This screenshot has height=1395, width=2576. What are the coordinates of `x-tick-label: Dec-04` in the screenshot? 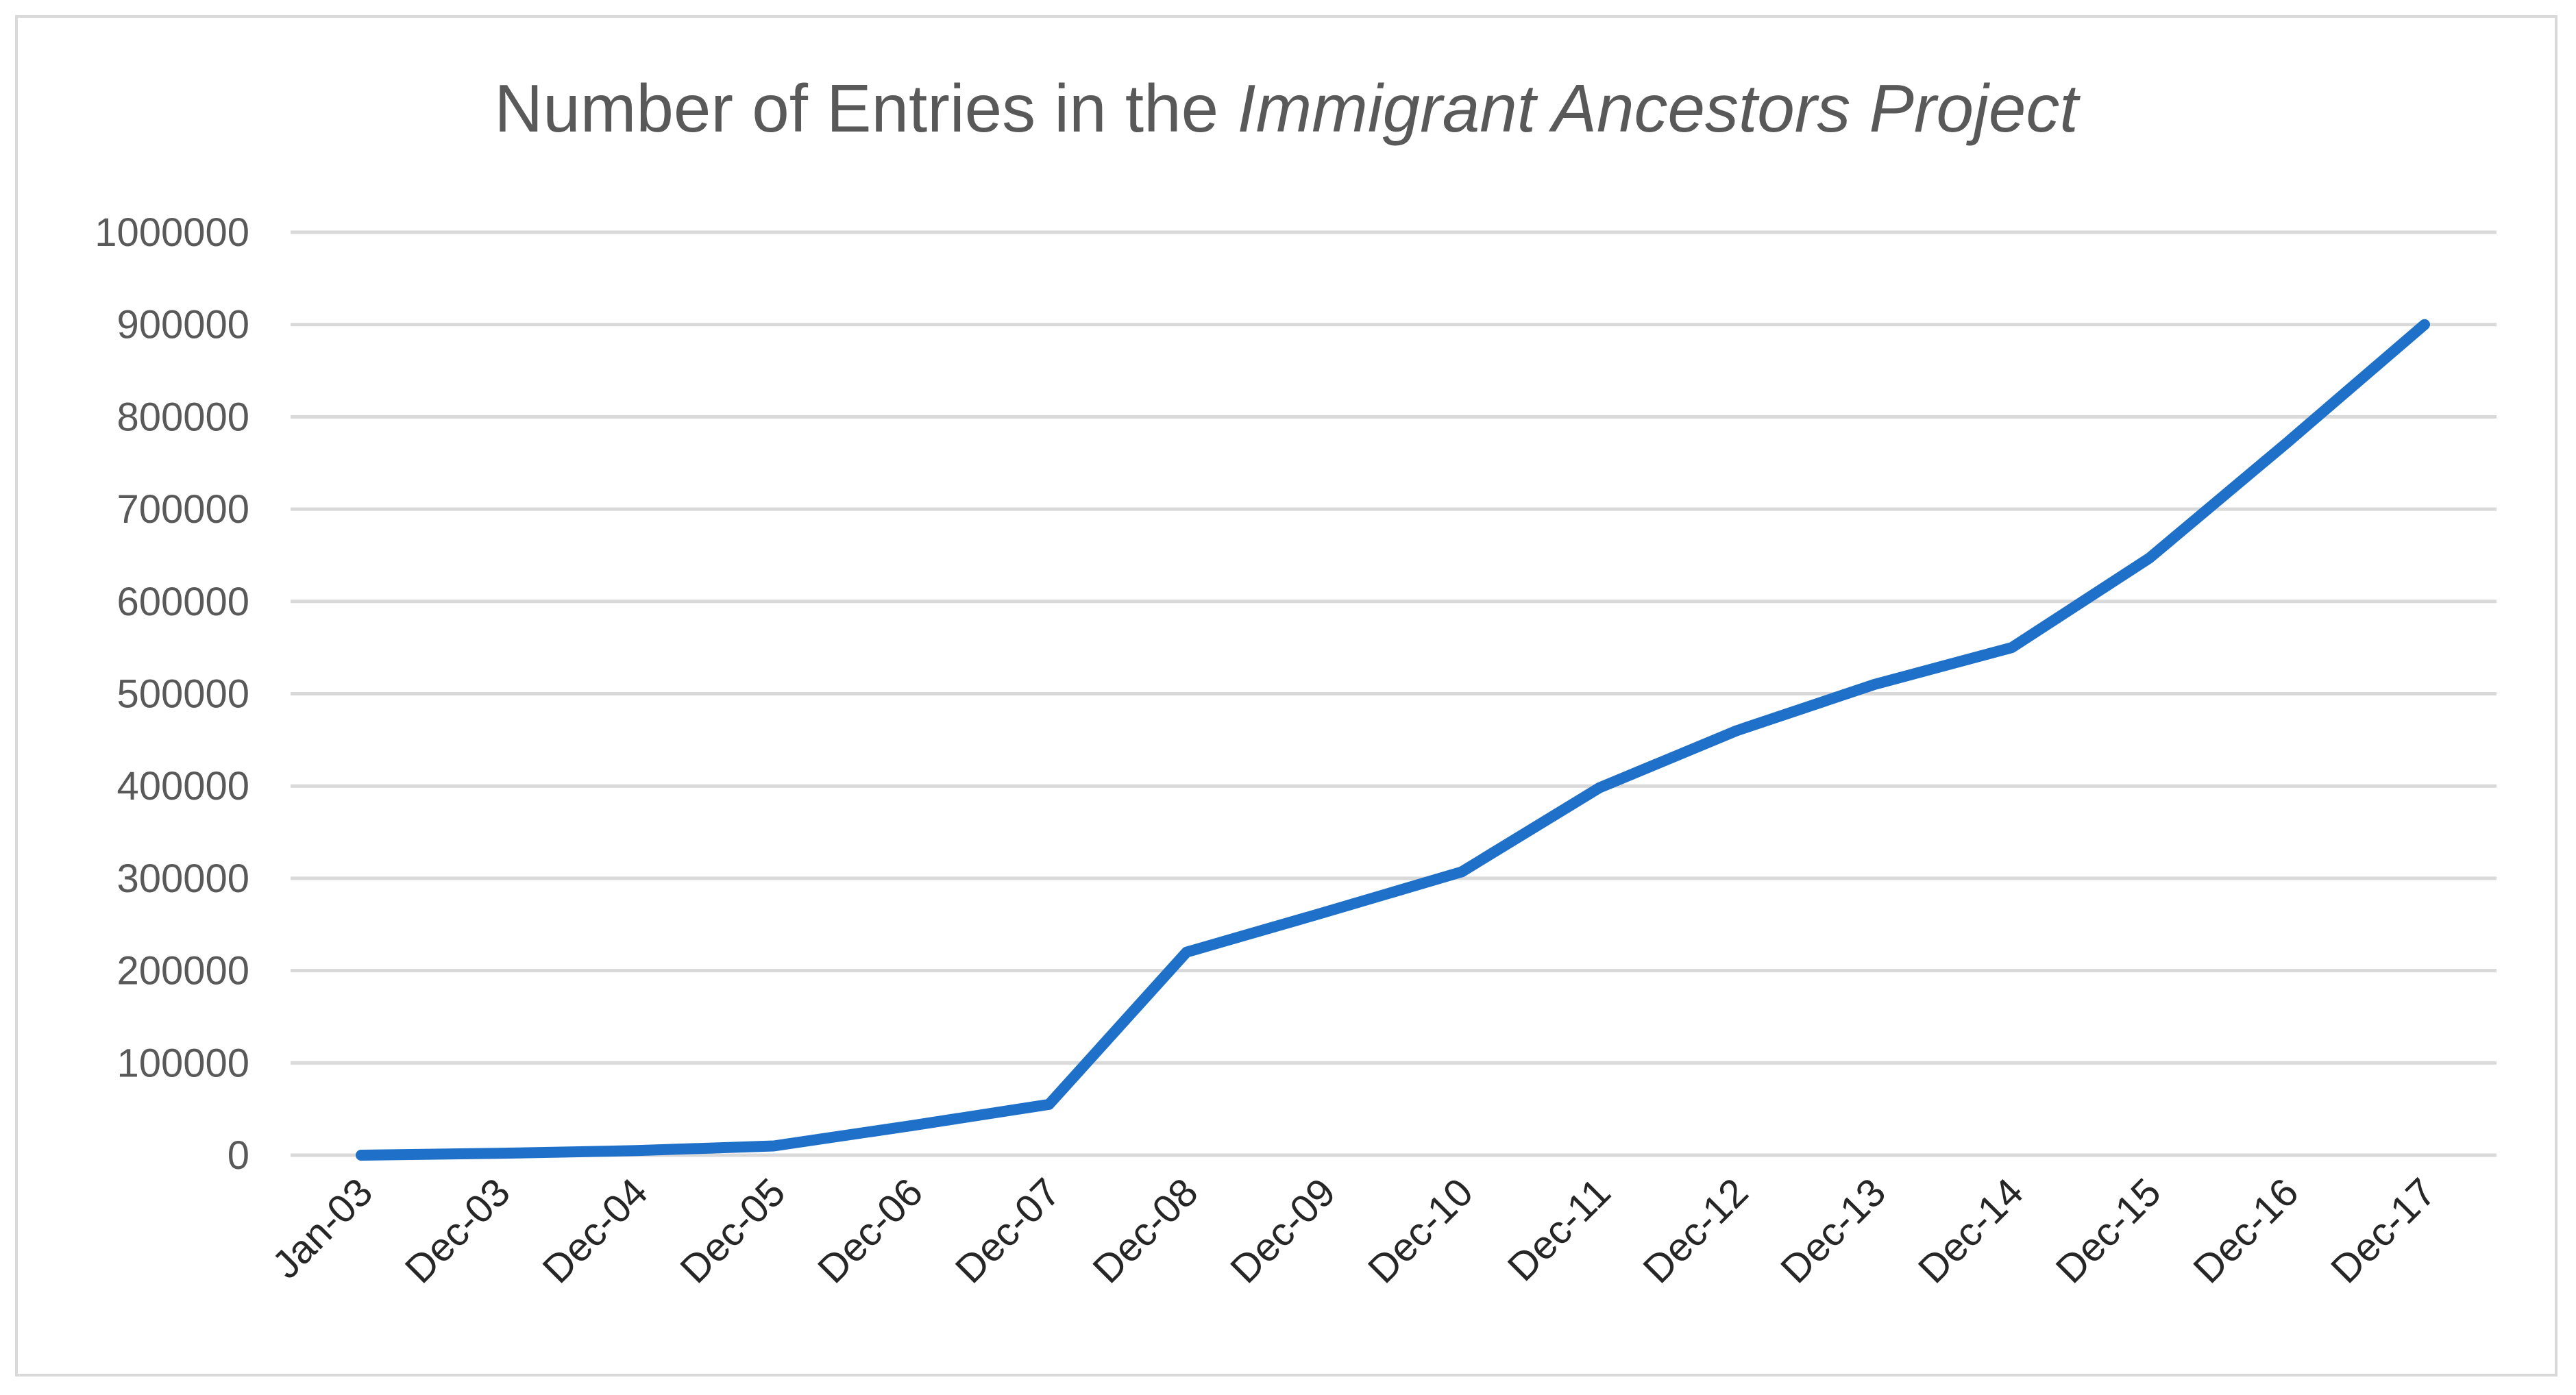 It's located at (595, 1231).